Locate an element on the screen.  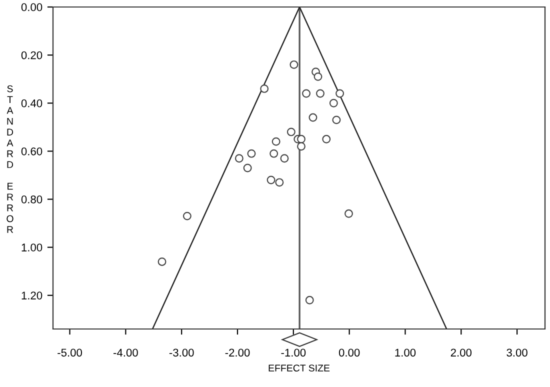
y-tick-label: 0.80 is located at coordinates (31, 200).